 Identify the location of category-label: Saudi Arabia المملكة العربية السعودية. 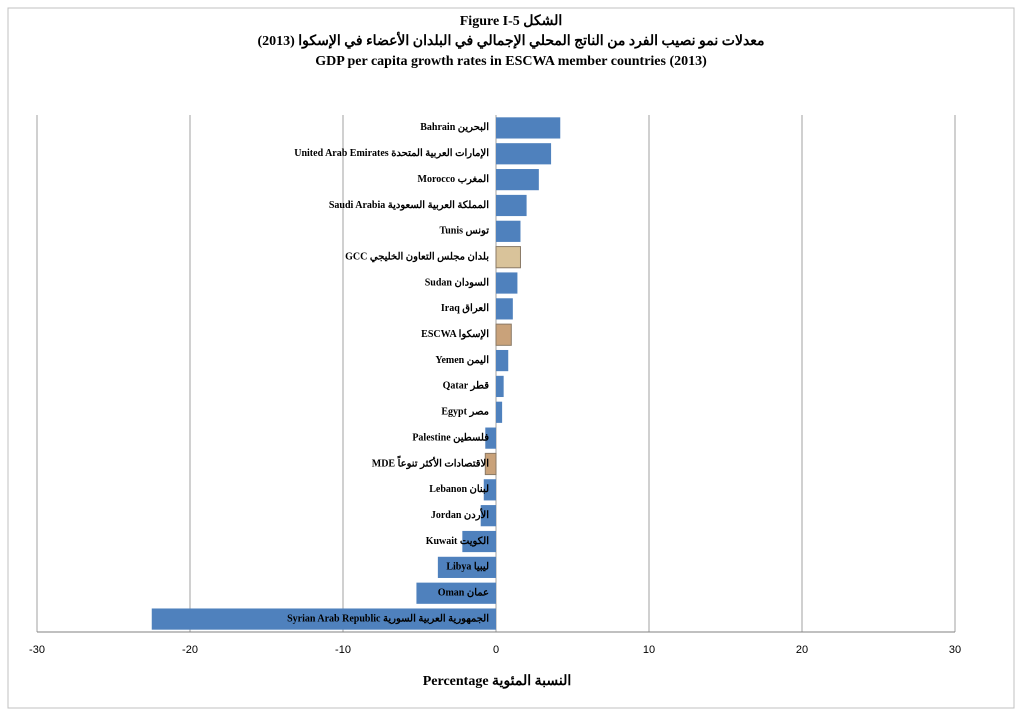
(409, 205).